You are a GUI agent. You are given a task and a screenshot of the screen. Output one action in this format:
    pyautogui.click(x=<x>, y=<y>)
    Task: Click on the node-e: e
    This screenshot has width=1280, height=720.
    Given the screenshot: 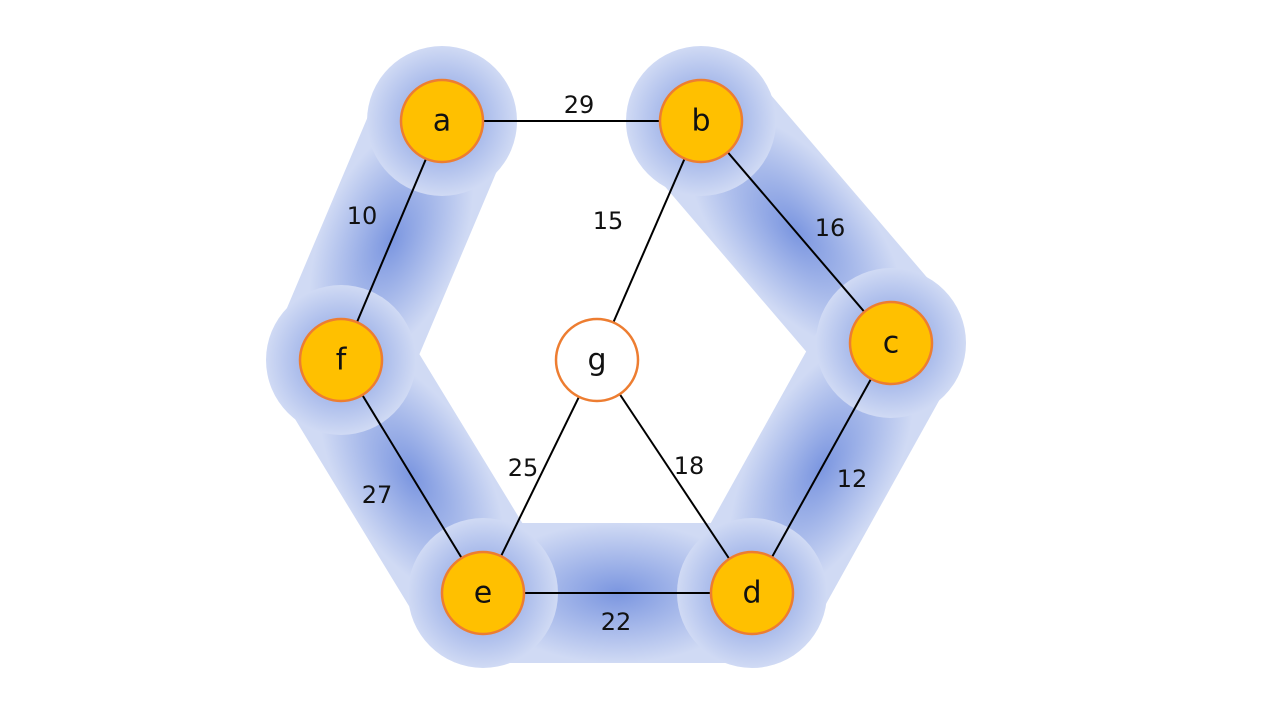 What is the action you would take?
    pyautogui.click(x=483, y=593)
    